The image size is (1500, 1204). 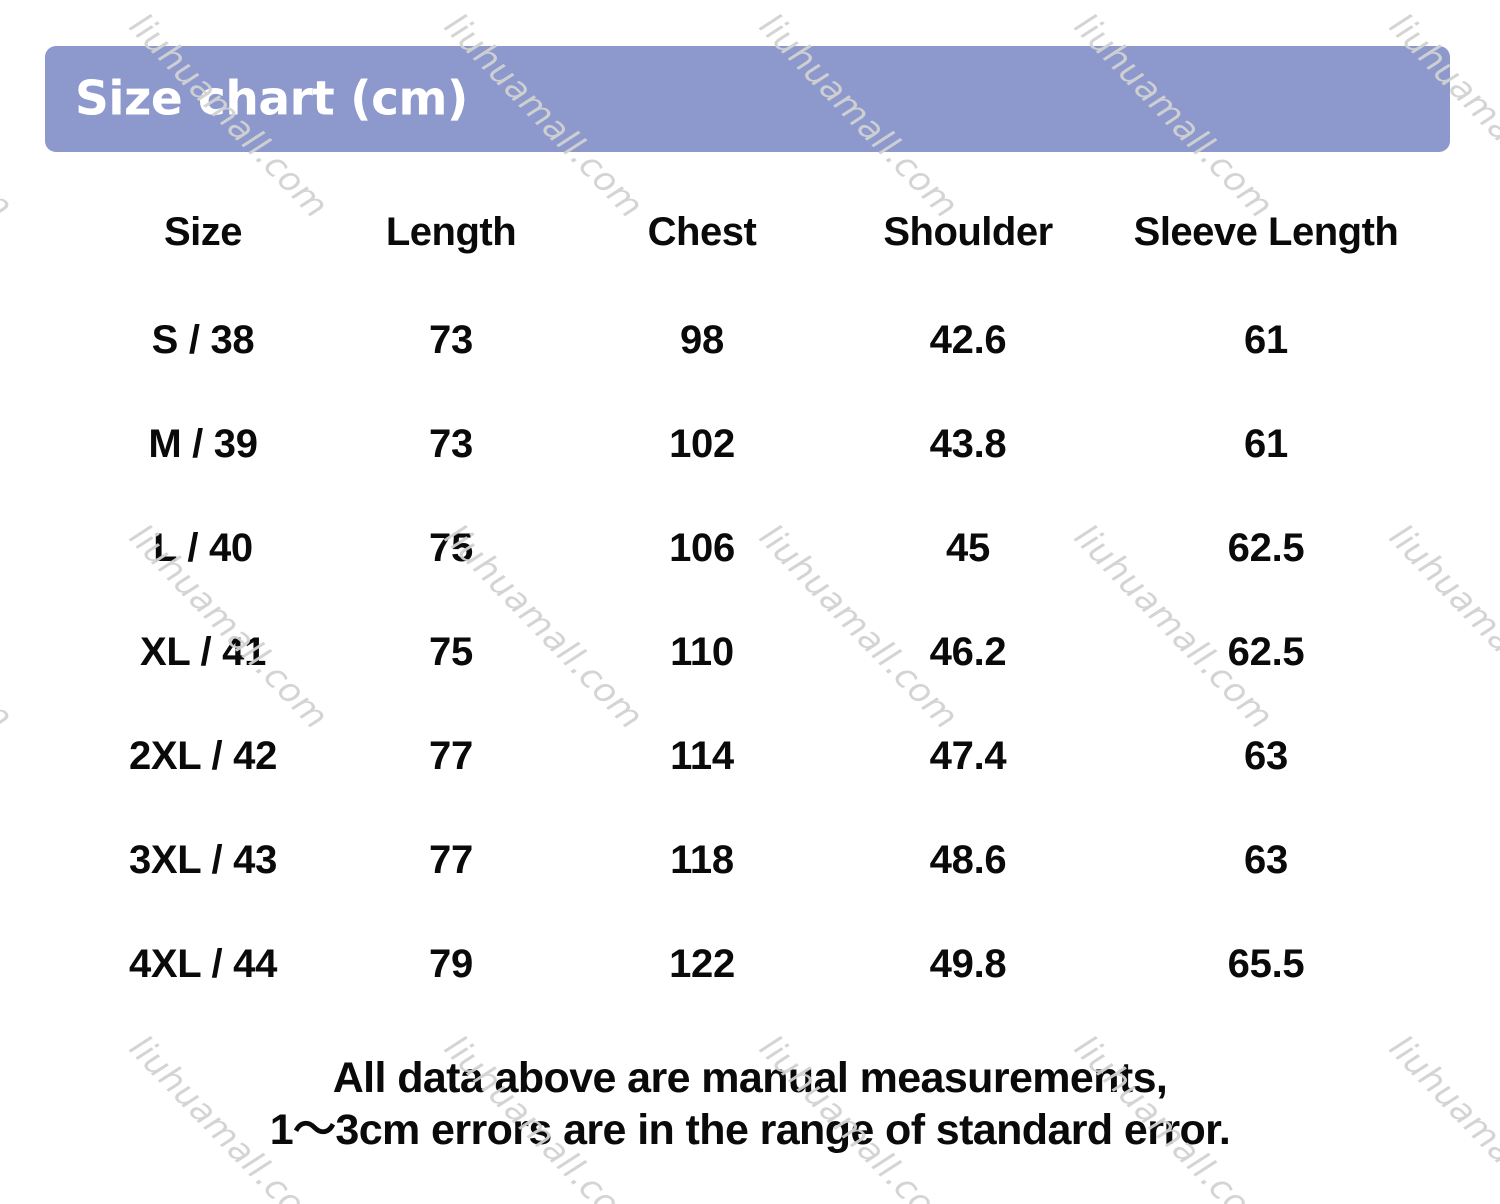 What do you see at coordinates (968, 339) in the screenshot?
I see `cell-shoulder: 42.6` at bounding box center [968, 339].